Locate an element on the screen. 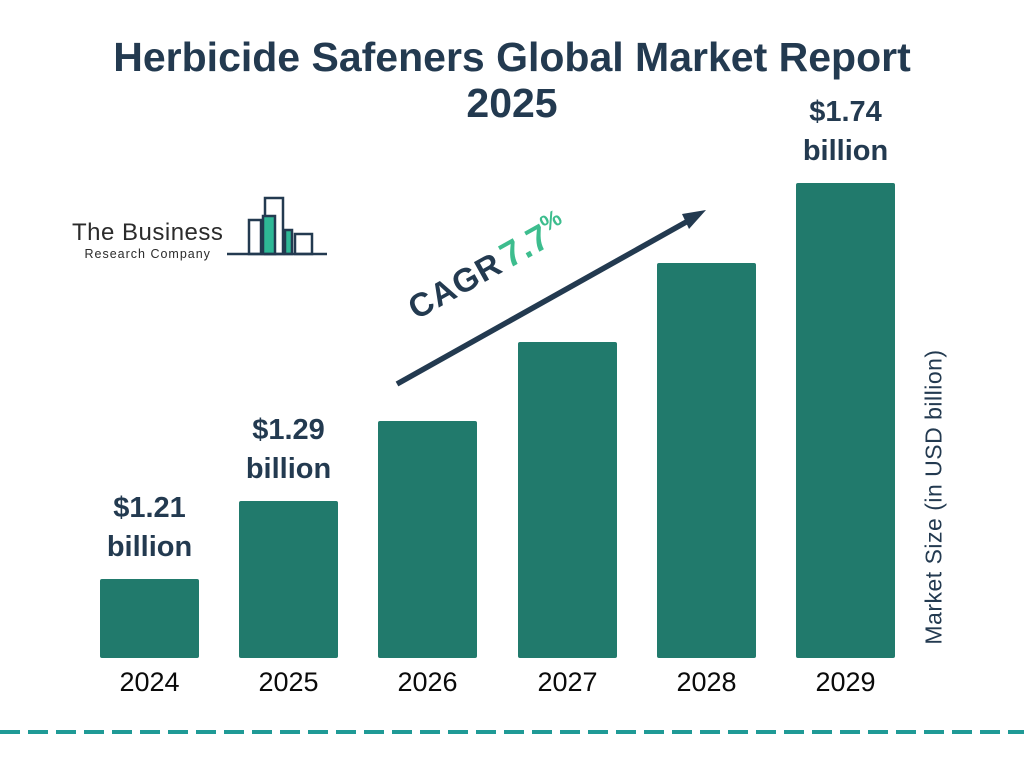 This screenshot has width=1024, height=768. page-title-line2: 2025 is located at coordinates (512, 103).